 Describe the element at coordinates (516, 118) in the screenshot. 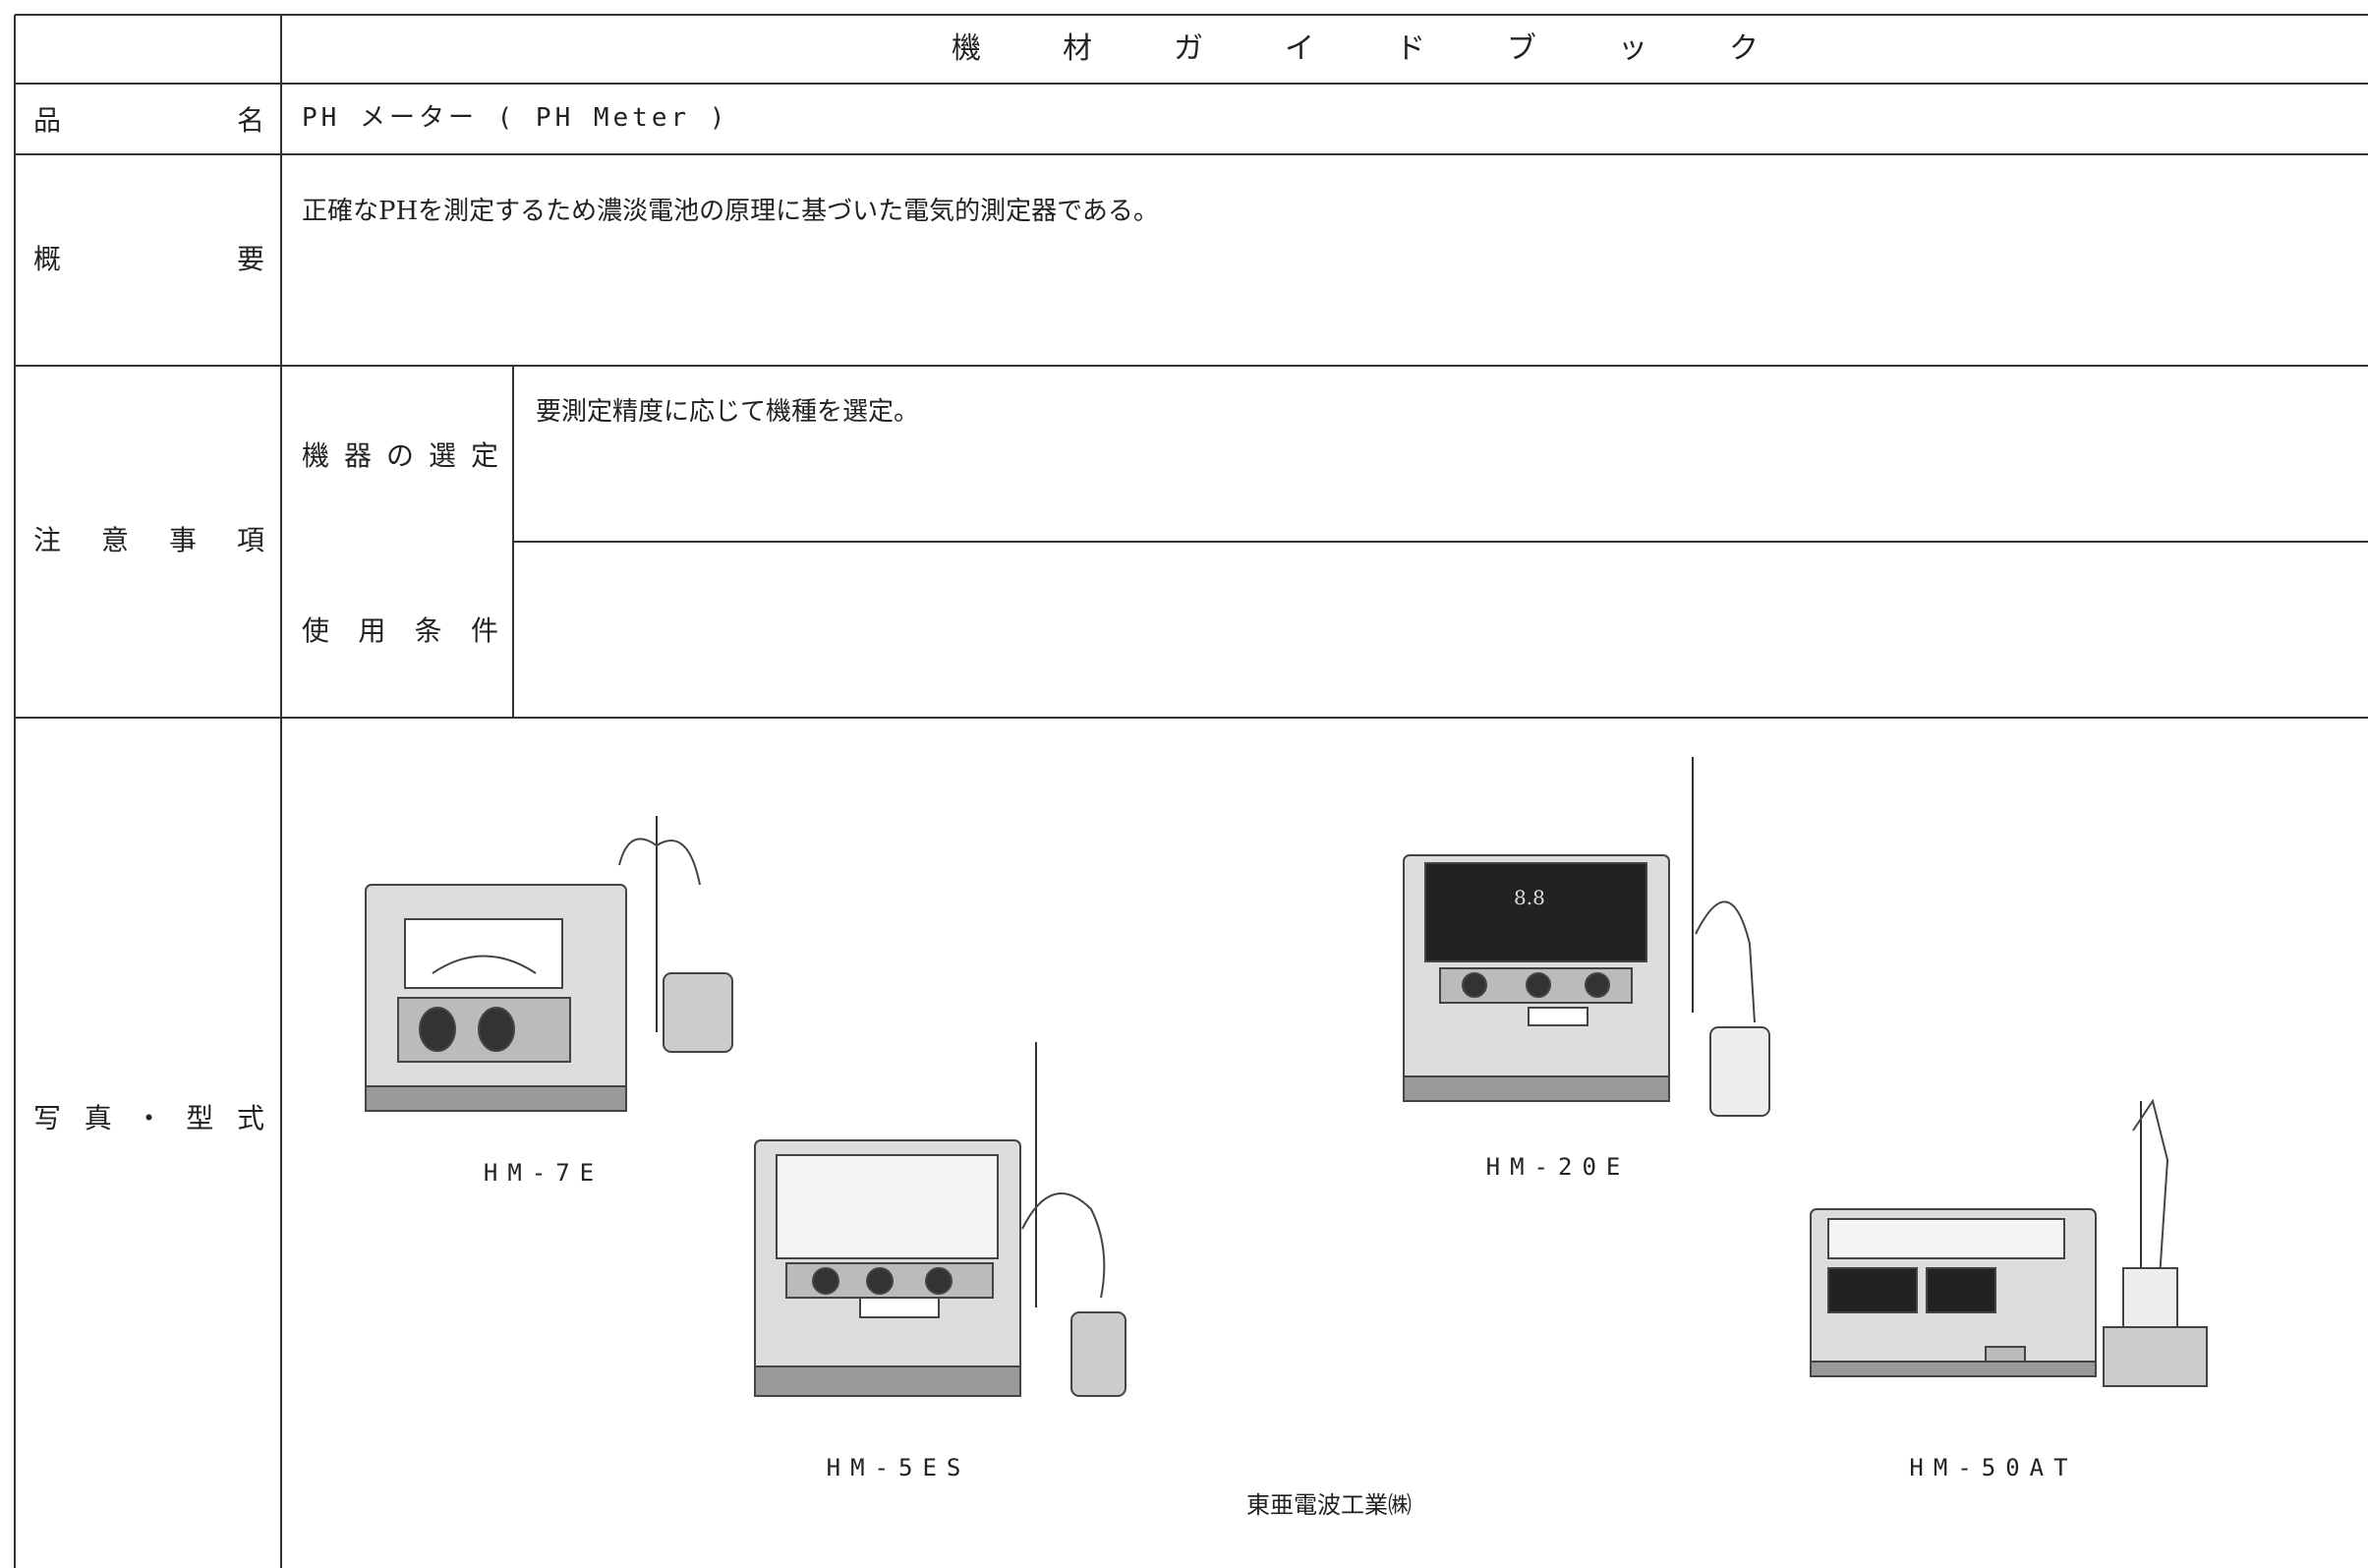

I see `product-name: PH メーター ( PH Meter )` at that location.